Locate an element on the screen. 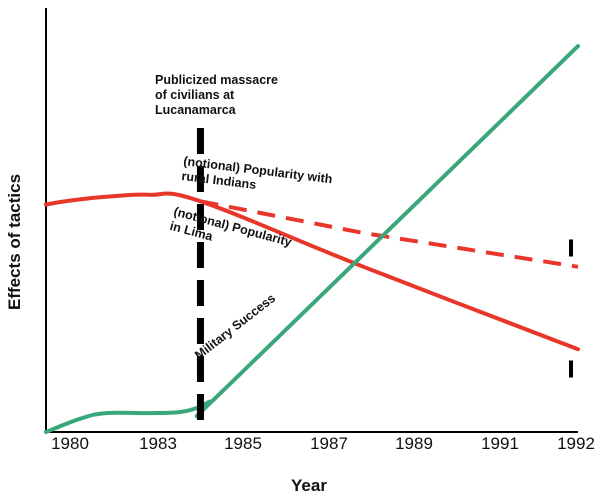 Image resolution: width=604 pixels, height=496 pixels. massacre-label-line: Lucanamarca is located at coordinates (196, 110).